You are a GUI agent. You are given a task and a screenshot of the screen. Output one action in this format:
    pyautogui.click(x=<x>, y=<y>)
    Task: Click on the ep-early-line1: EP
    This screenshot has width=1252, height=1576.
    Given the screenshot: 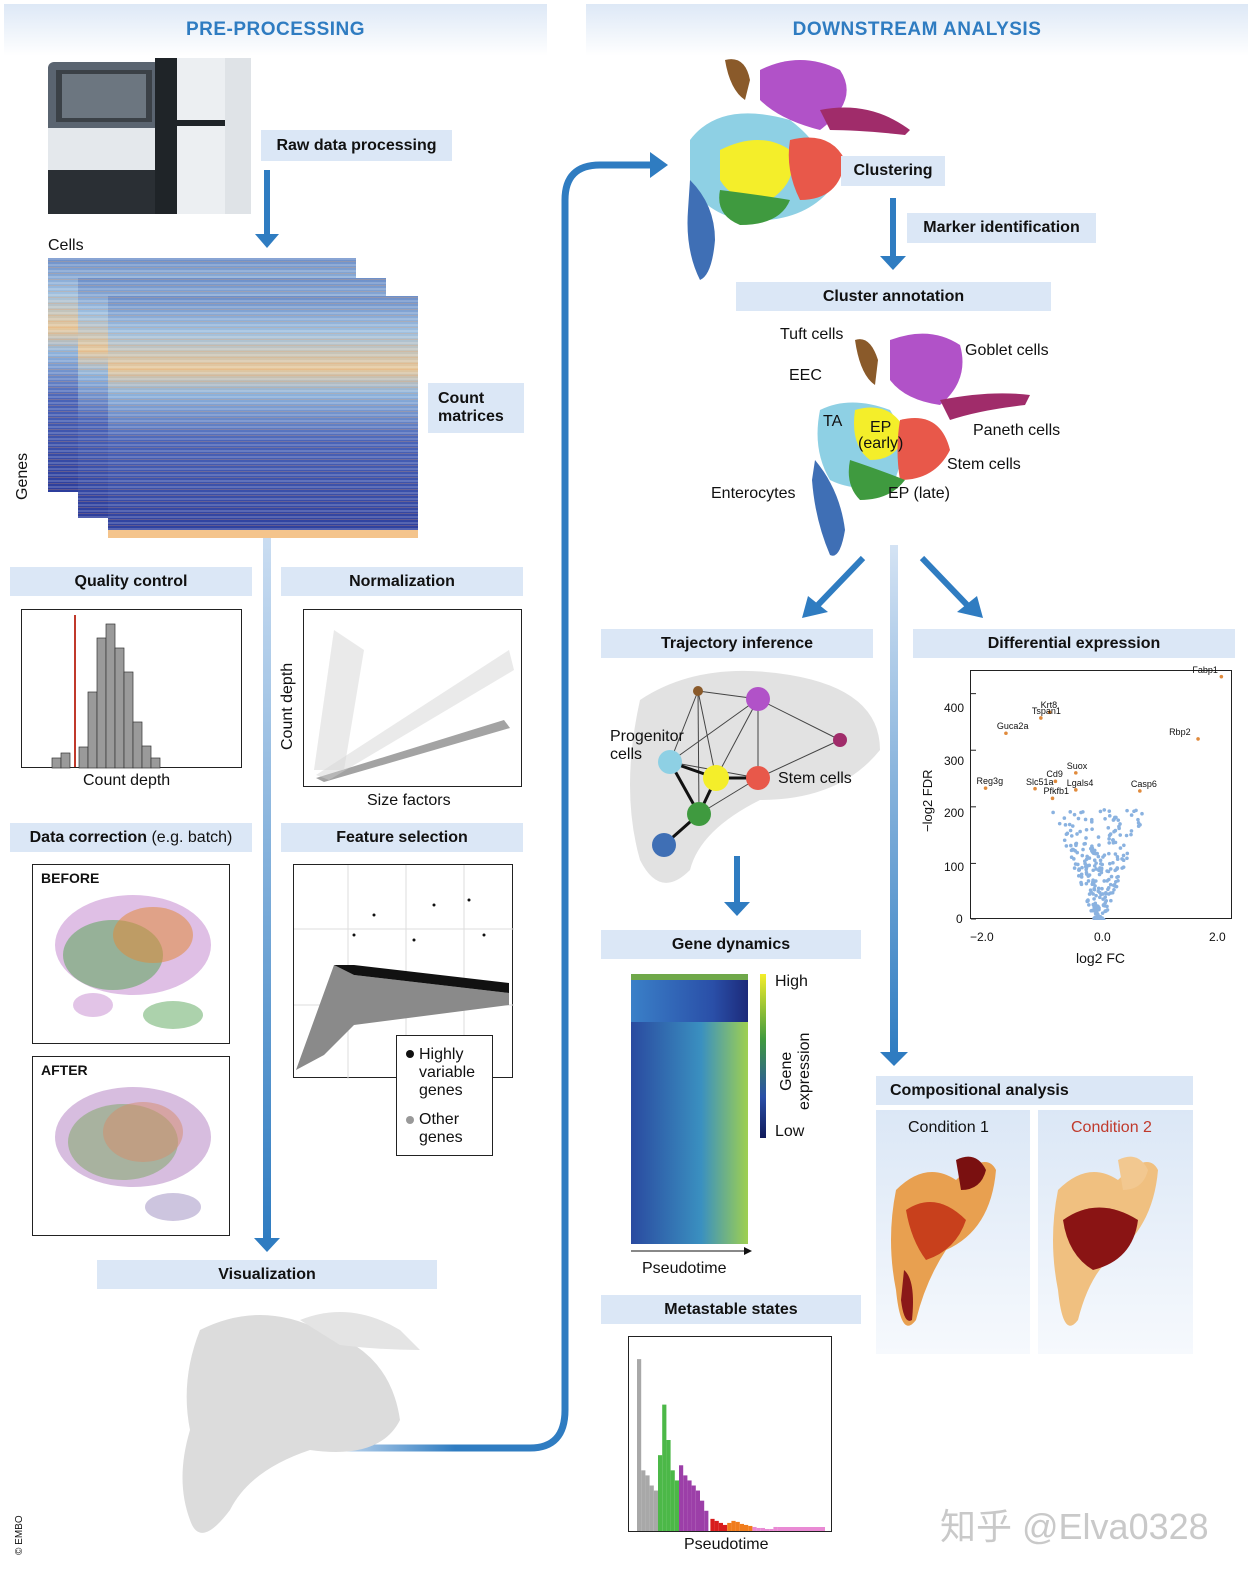 What is the action you would take?
    pyautogui.click(x=881, y=427)
    